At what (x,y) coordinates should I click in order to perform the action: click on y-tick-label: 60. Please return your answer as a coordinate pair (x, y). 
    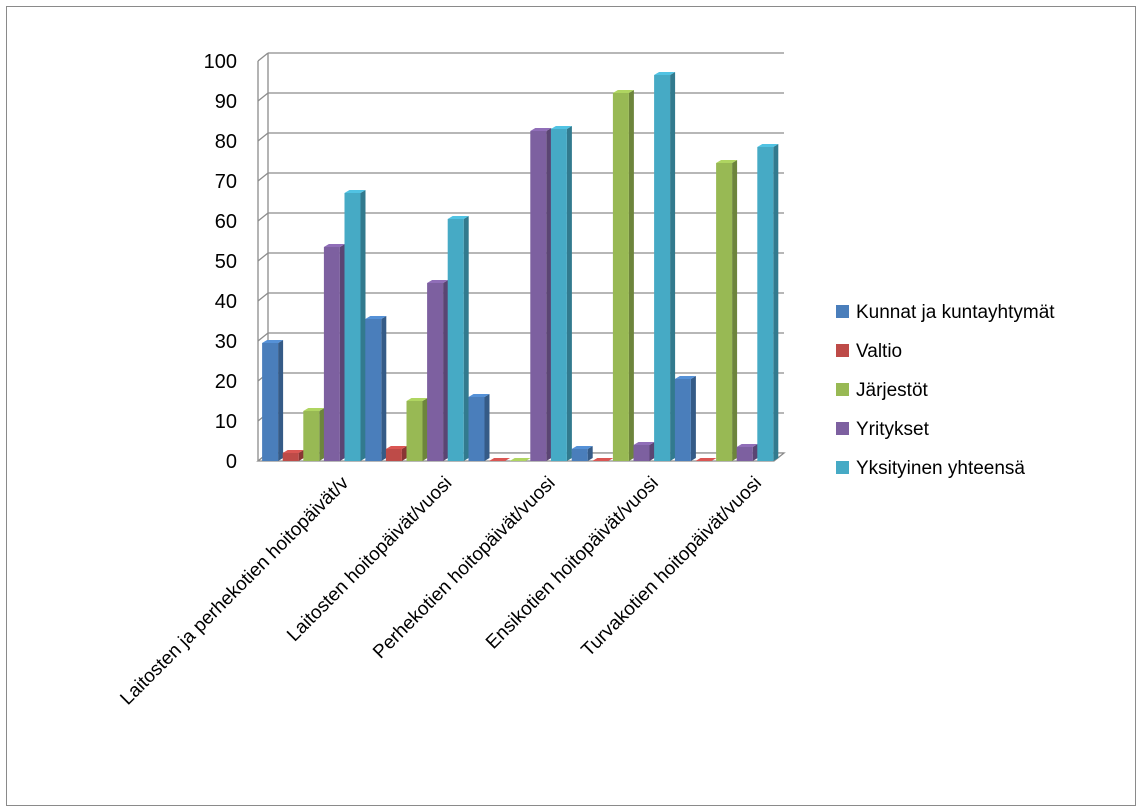
    Looking at the image, I should click on (226, 222).